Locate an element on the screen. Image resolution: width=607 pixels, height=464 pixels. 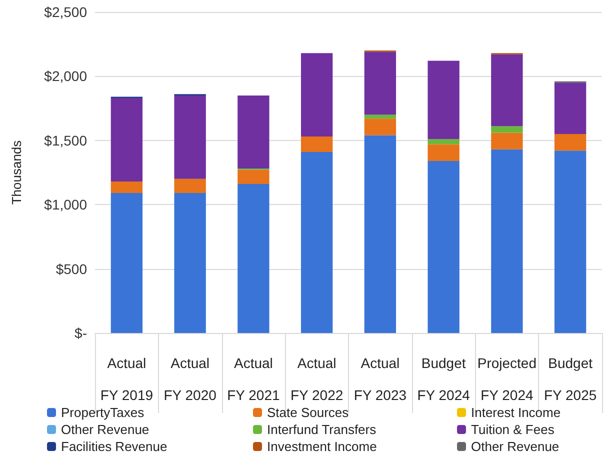
legend-label: PropertyTaxes is located at coordinates (103, 412).